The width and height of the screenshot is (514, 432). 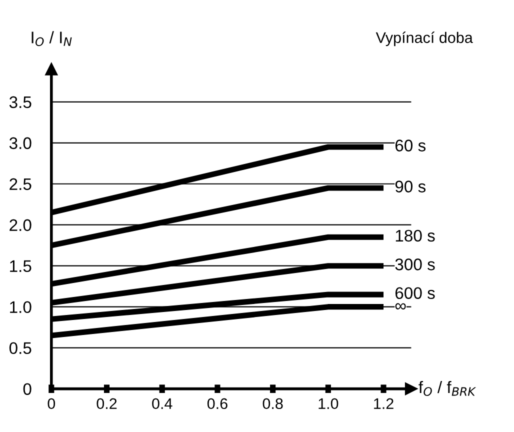 I want to click on y-tick-label: 1.0, so click(x=21, y=307).